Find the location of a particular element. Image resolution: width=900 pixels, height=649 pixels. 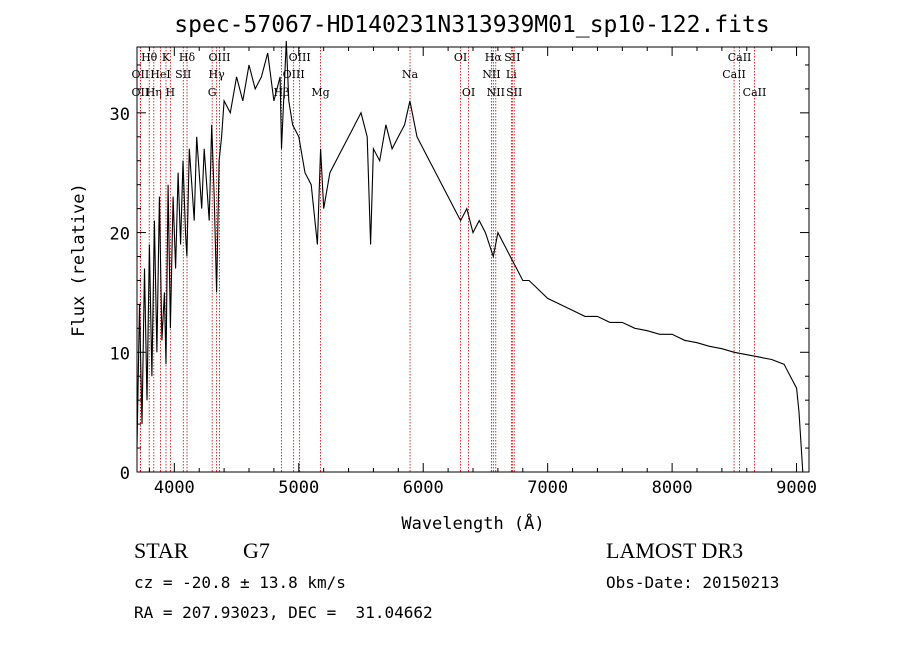

x-tick-label-4: 8000 is located at coordinates (672, 488).